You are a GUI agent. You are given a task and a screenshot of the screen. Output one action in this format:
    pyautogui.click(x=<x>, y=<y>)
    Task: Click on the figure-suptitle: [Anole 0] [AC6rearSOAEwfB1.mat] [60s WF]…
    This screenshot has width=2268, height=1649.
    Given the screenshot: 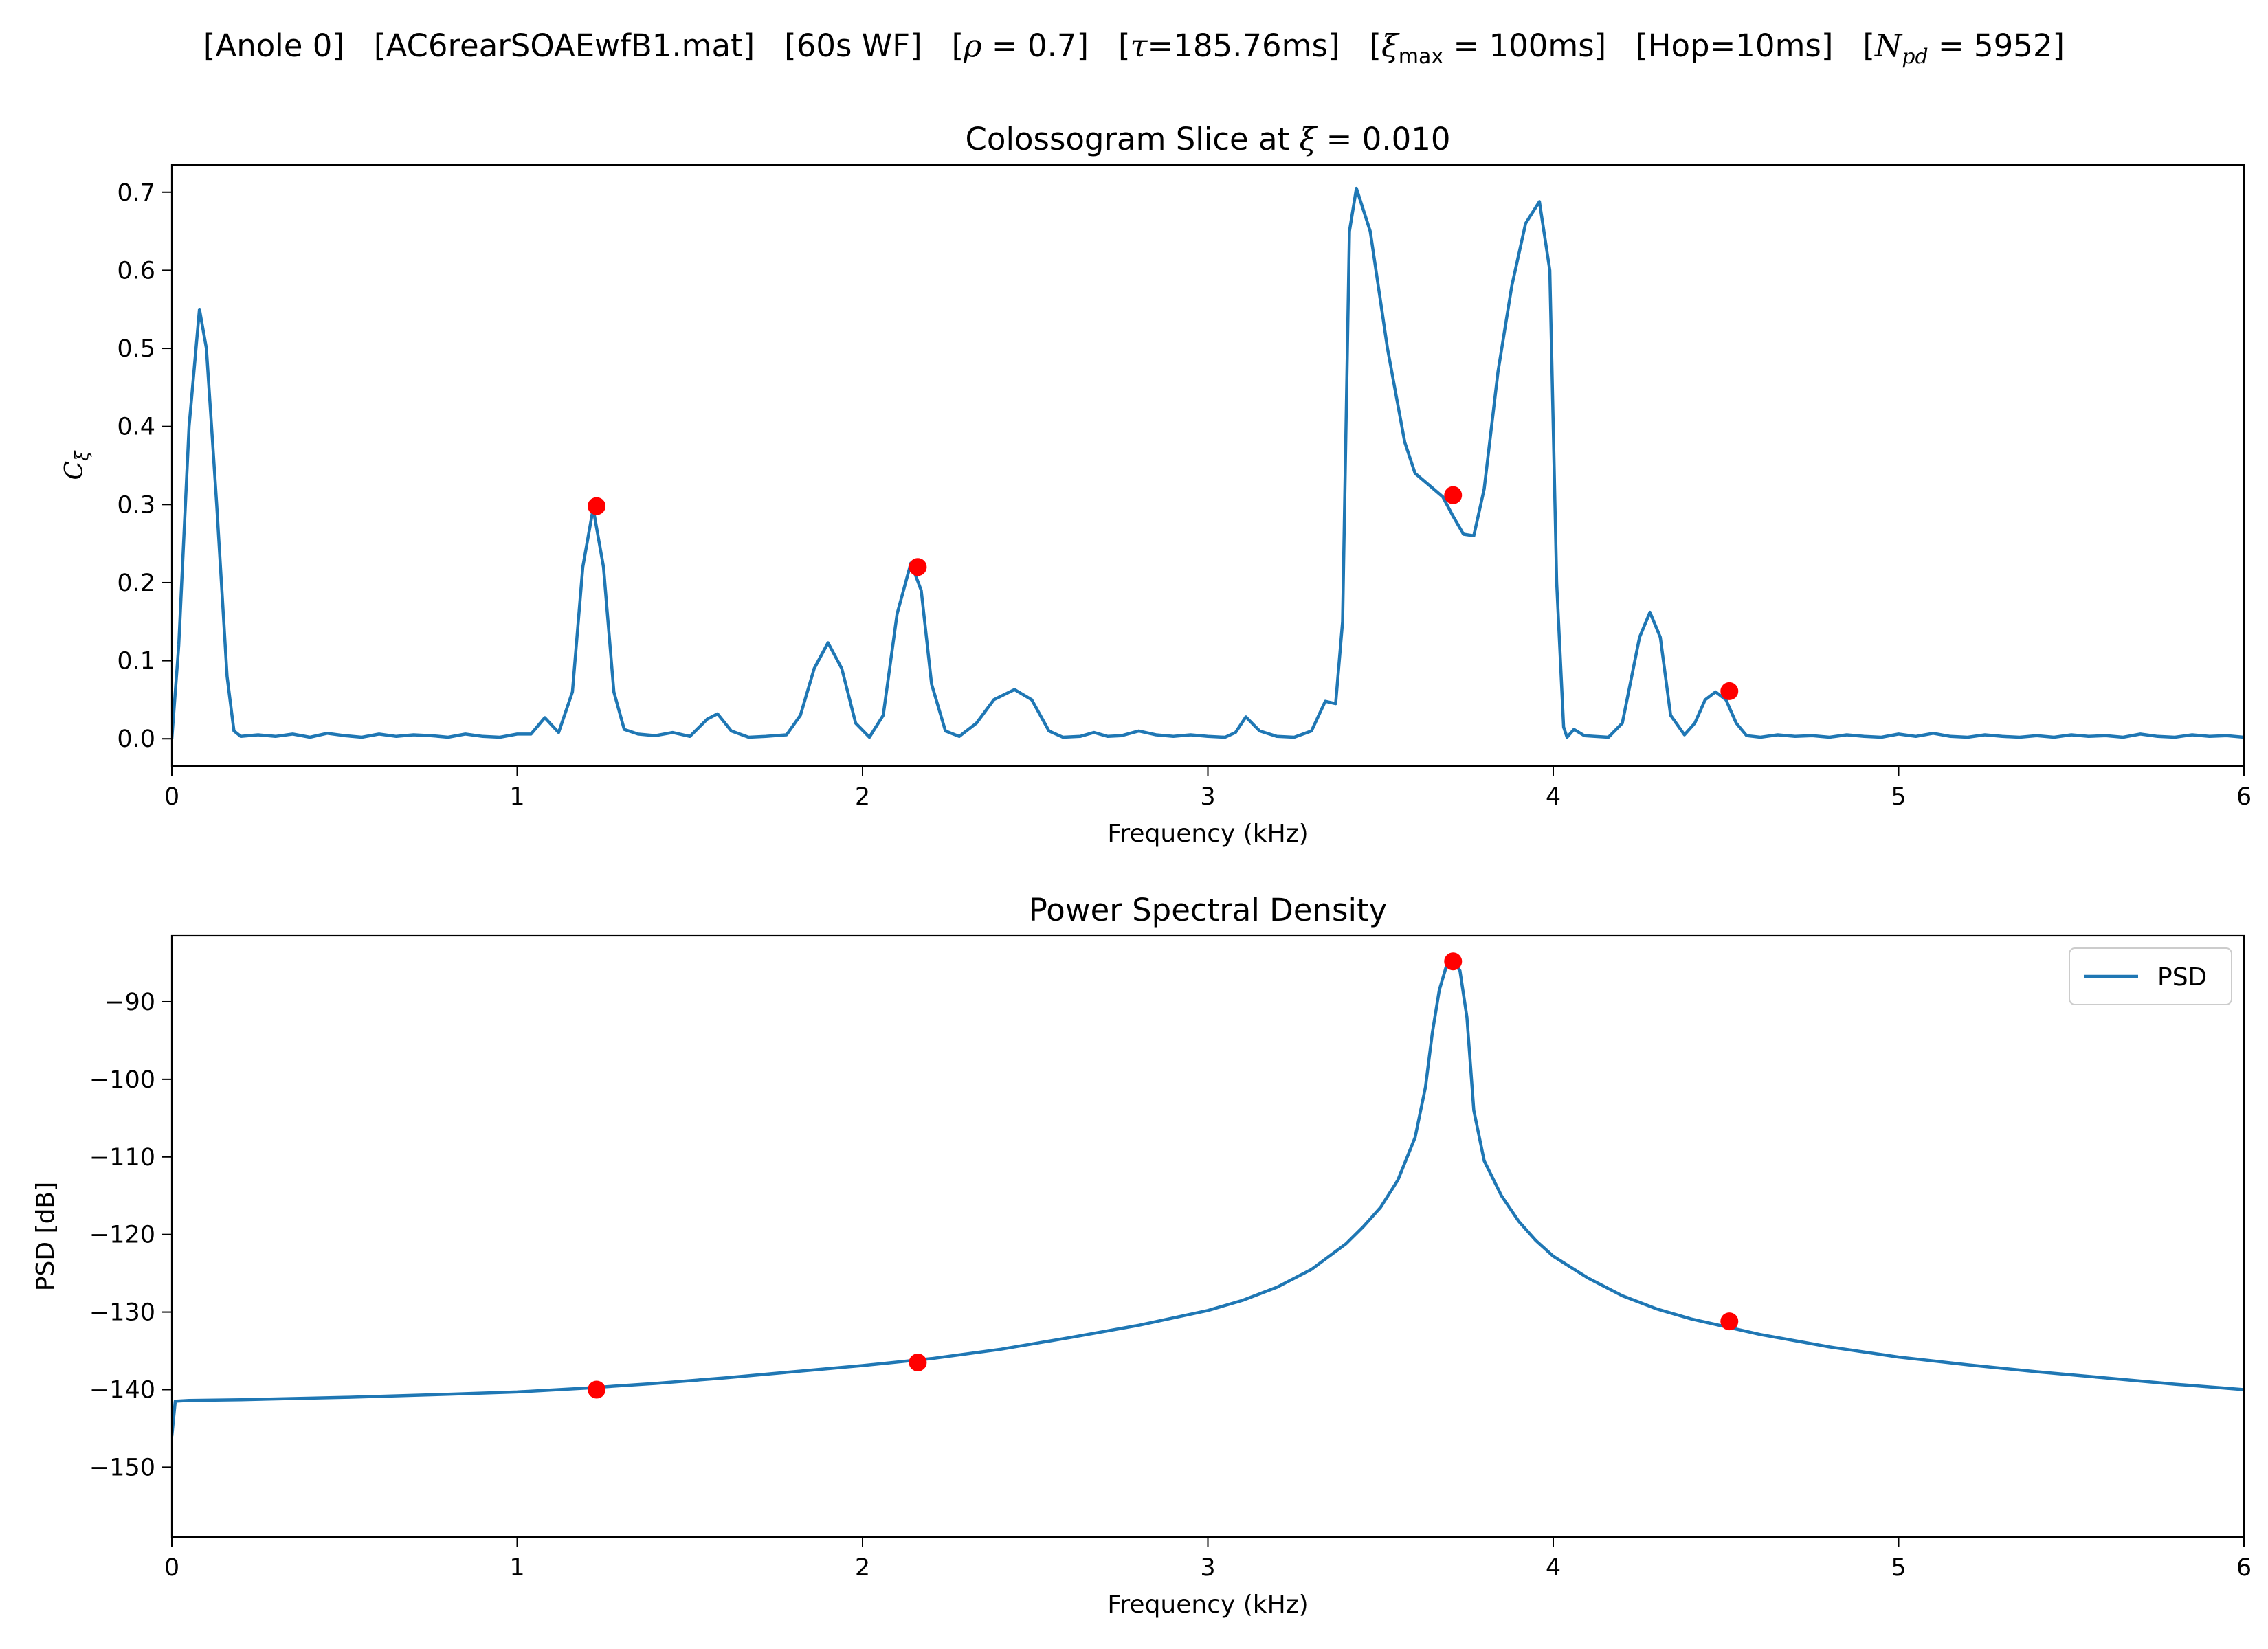 What is the action you would take?
    pyautogui.click(x=1134, y=48)
    